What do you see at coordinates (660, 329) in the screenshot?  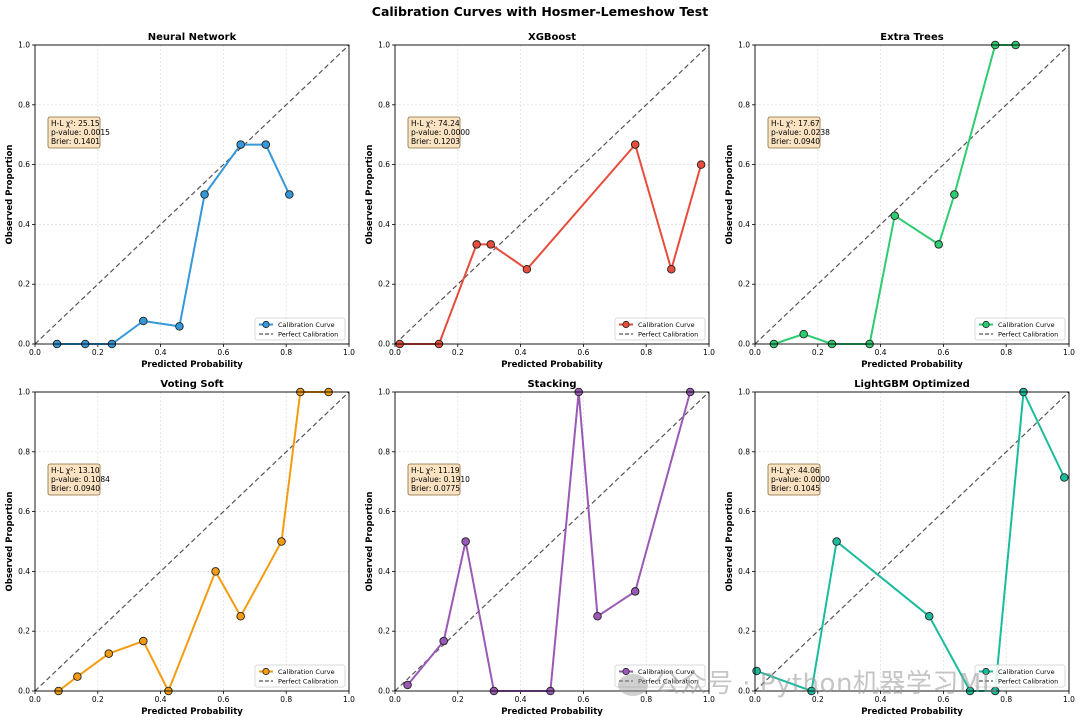 I see `legend: Calibration Curve Perfect Calibration` at bounding box center [660, 329].